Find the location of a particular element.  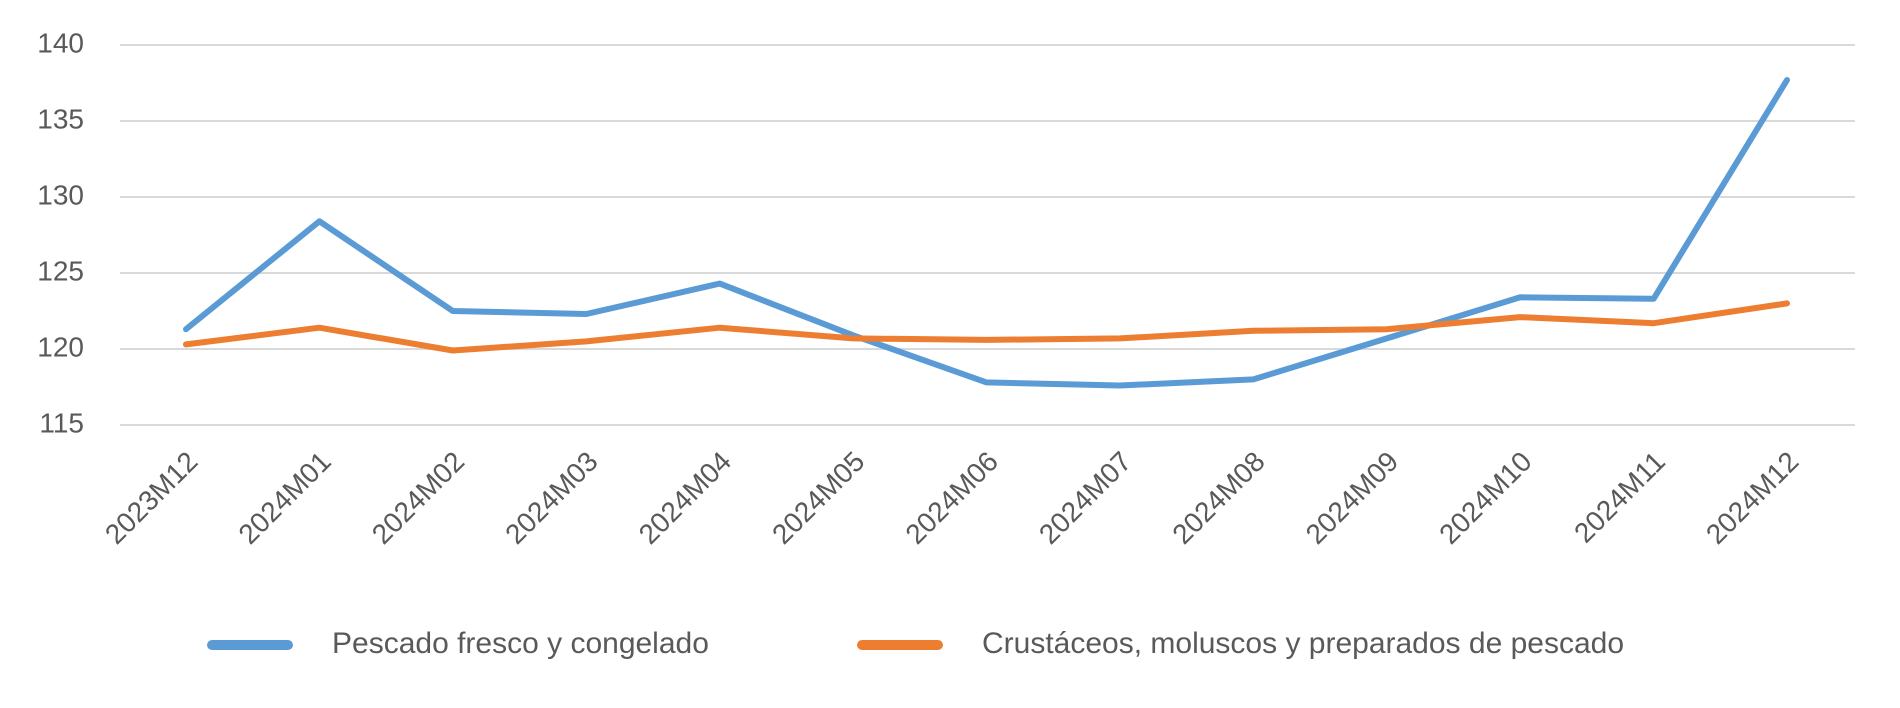

legend-label-pescado: Pescado fresco y congelado is located at coordinates (520, 643).